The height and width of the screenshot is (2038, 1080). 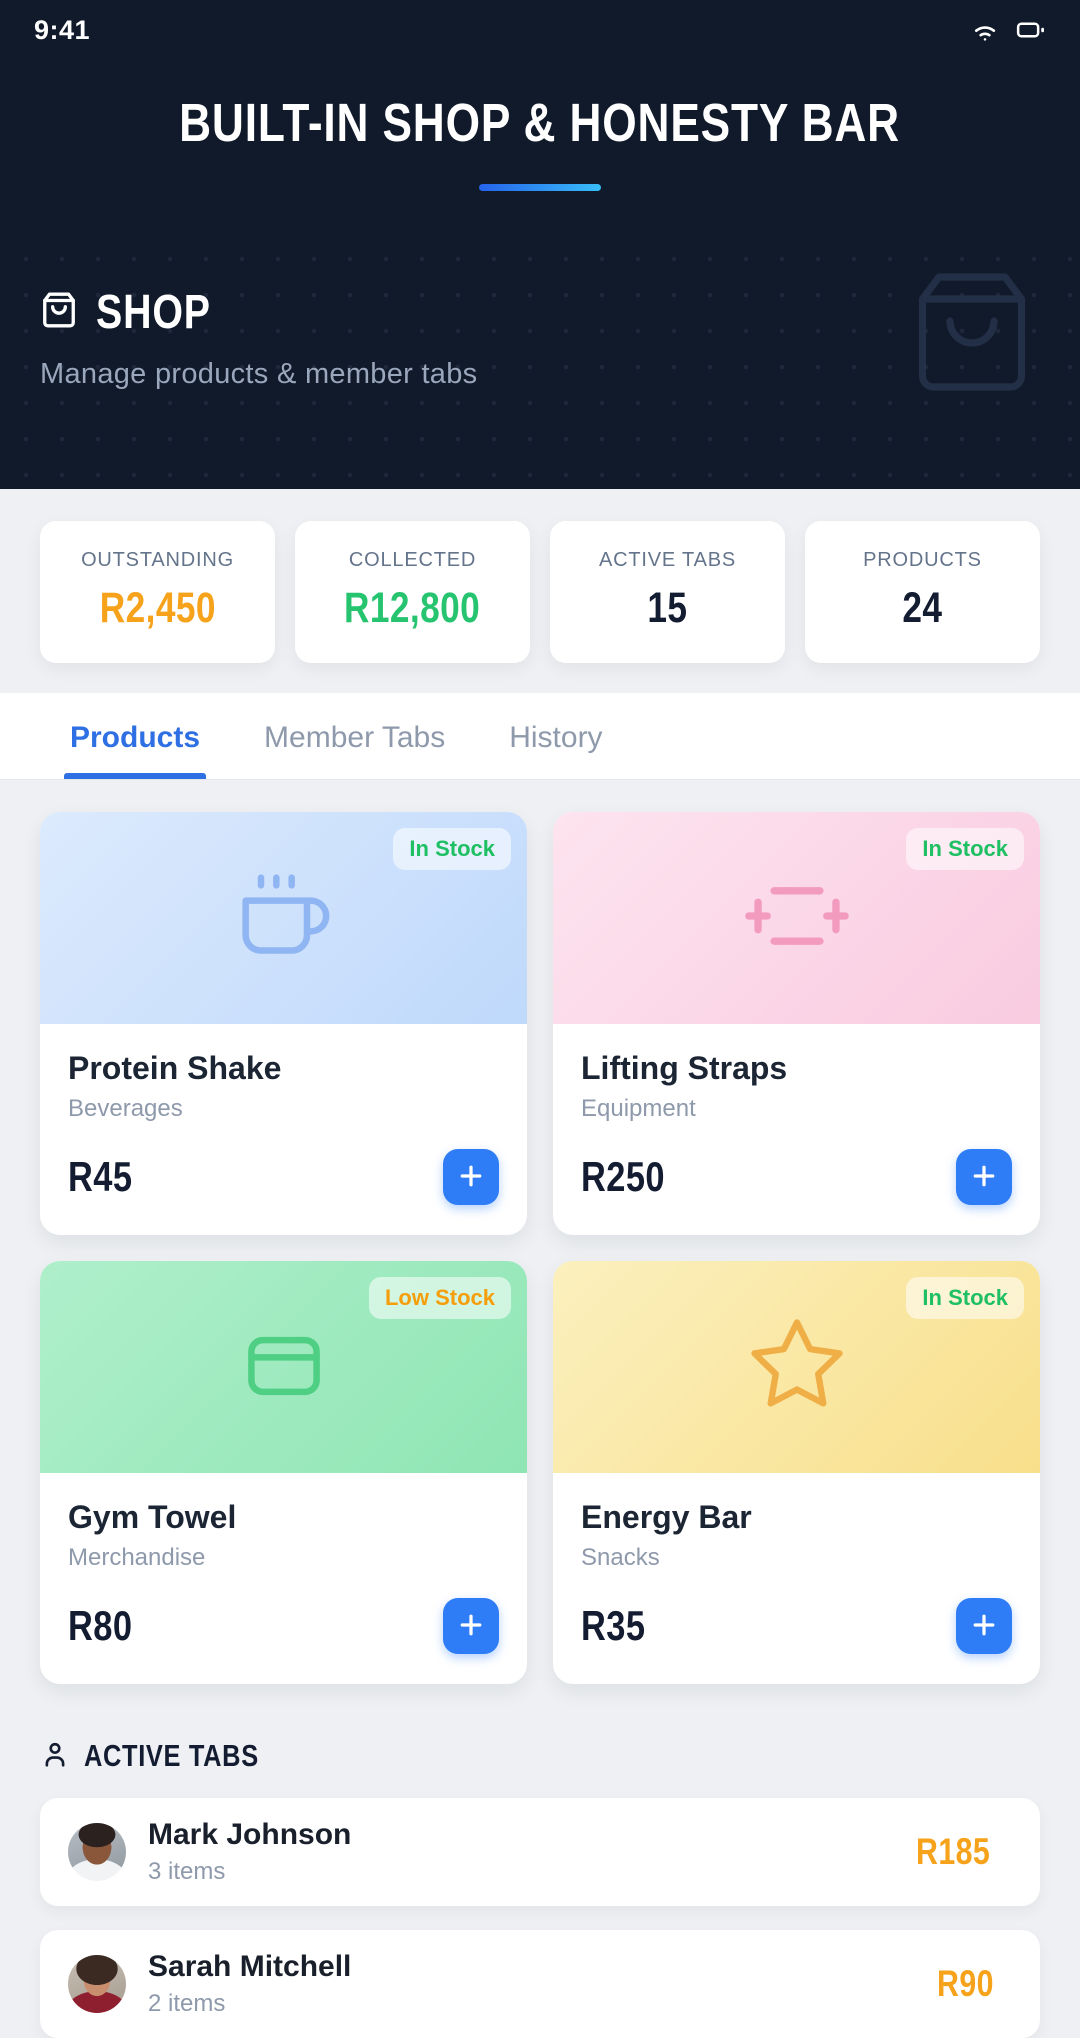 I want to click on member-amount: R185, so click(x=952, y=1851).